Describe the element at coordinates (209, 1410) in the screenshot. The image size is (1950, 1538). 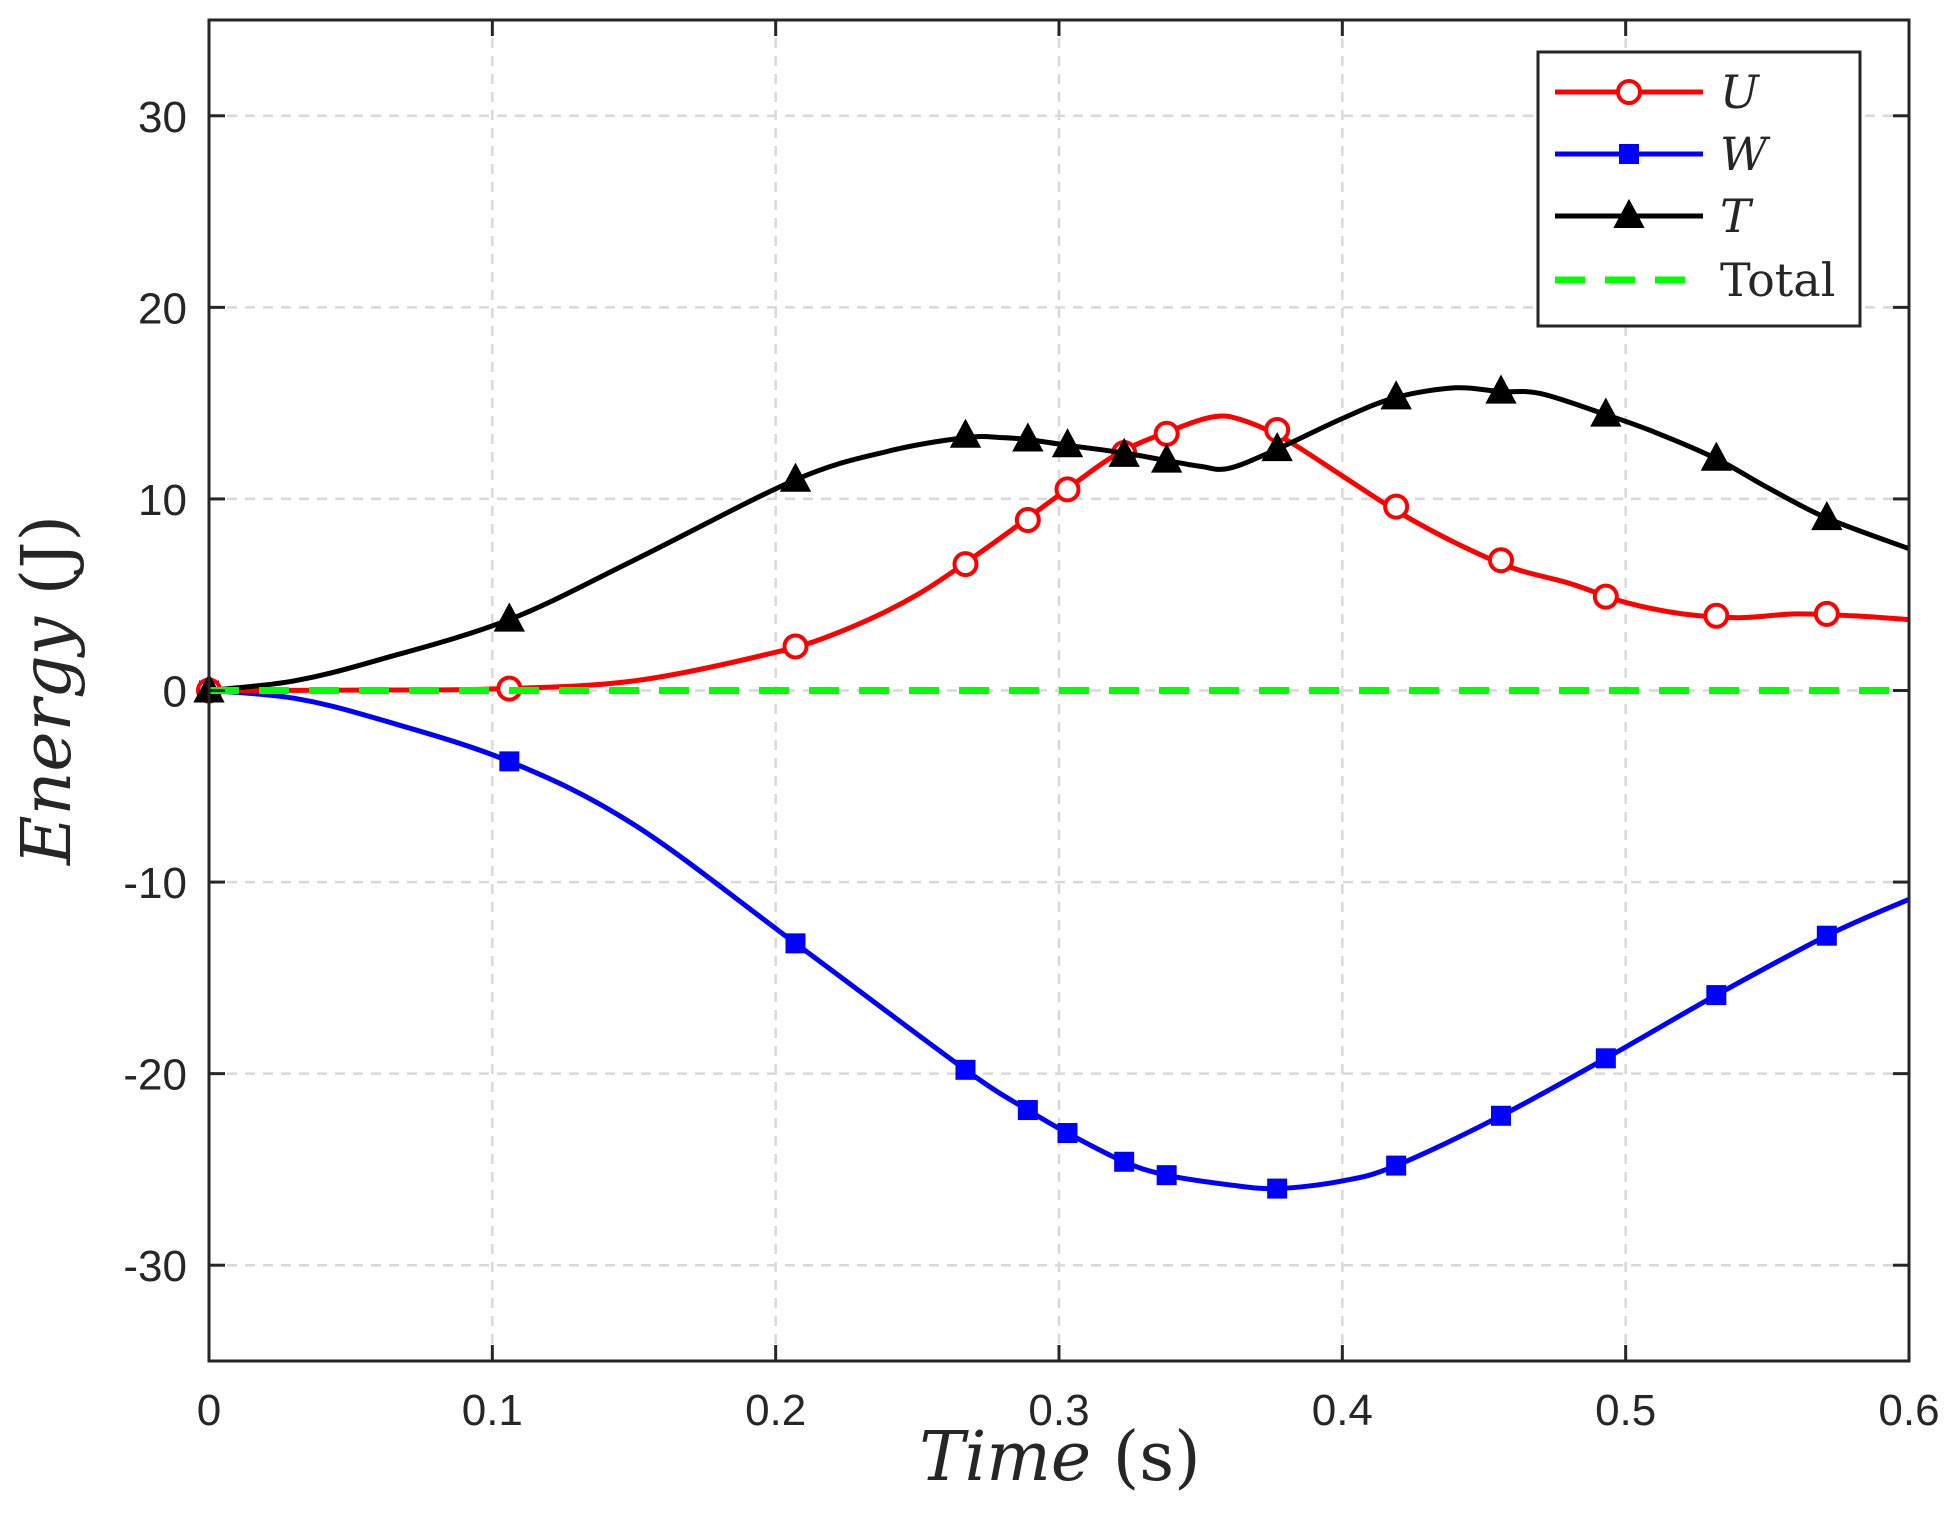
I see `x-tick-label: 0` at that location.